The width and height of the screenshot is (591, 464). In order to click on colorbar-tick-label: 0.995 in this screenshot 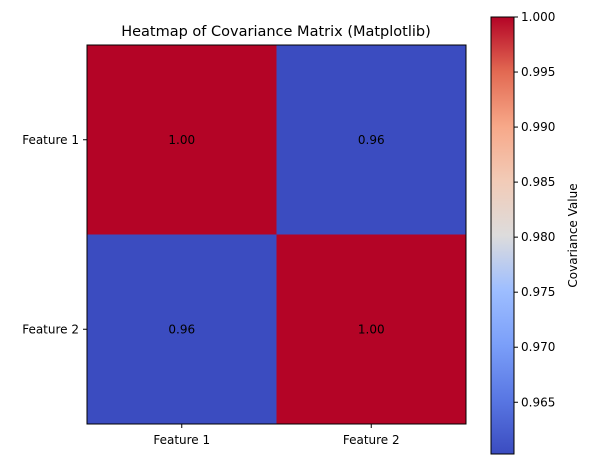, I will do `click(538, 72)`.